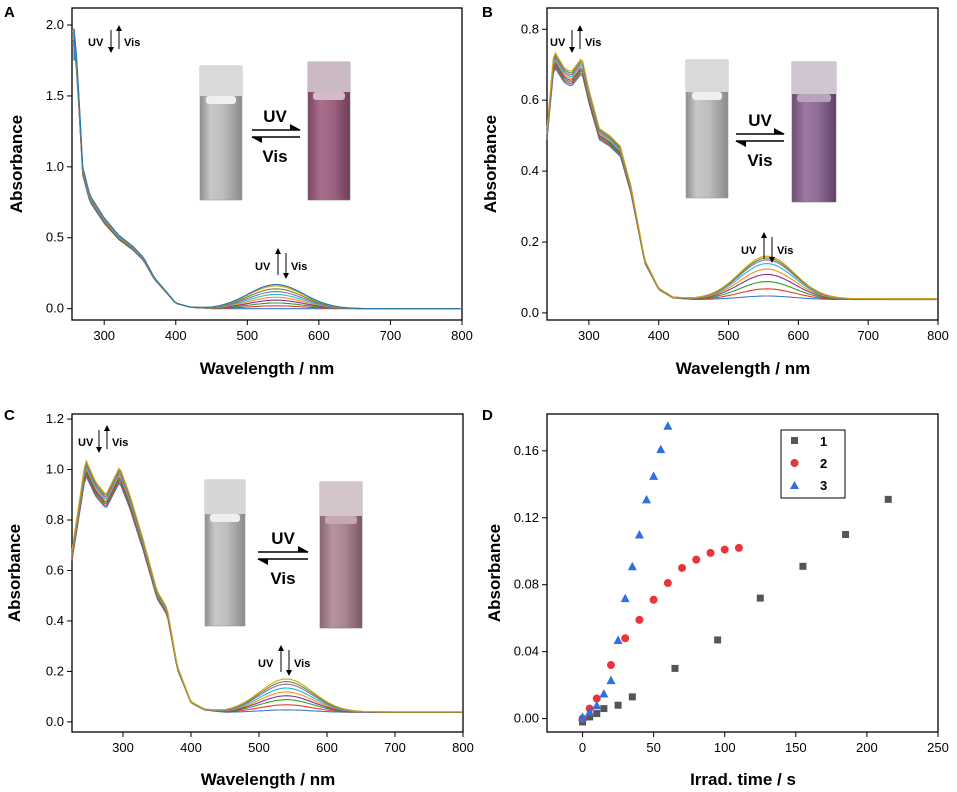 The width and height of the screenshot is (957, 792). I want to click on spectra-a, so click(266, 169).